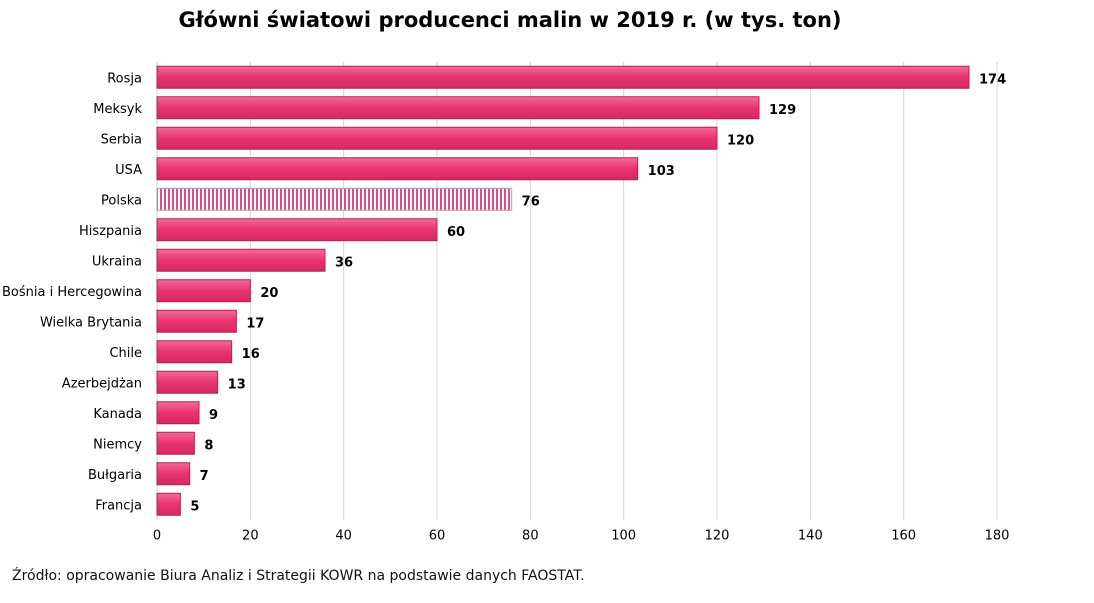  Describe the element at coordinates (128, 170) in the screenshot. I see `category-label: USA` at that location.